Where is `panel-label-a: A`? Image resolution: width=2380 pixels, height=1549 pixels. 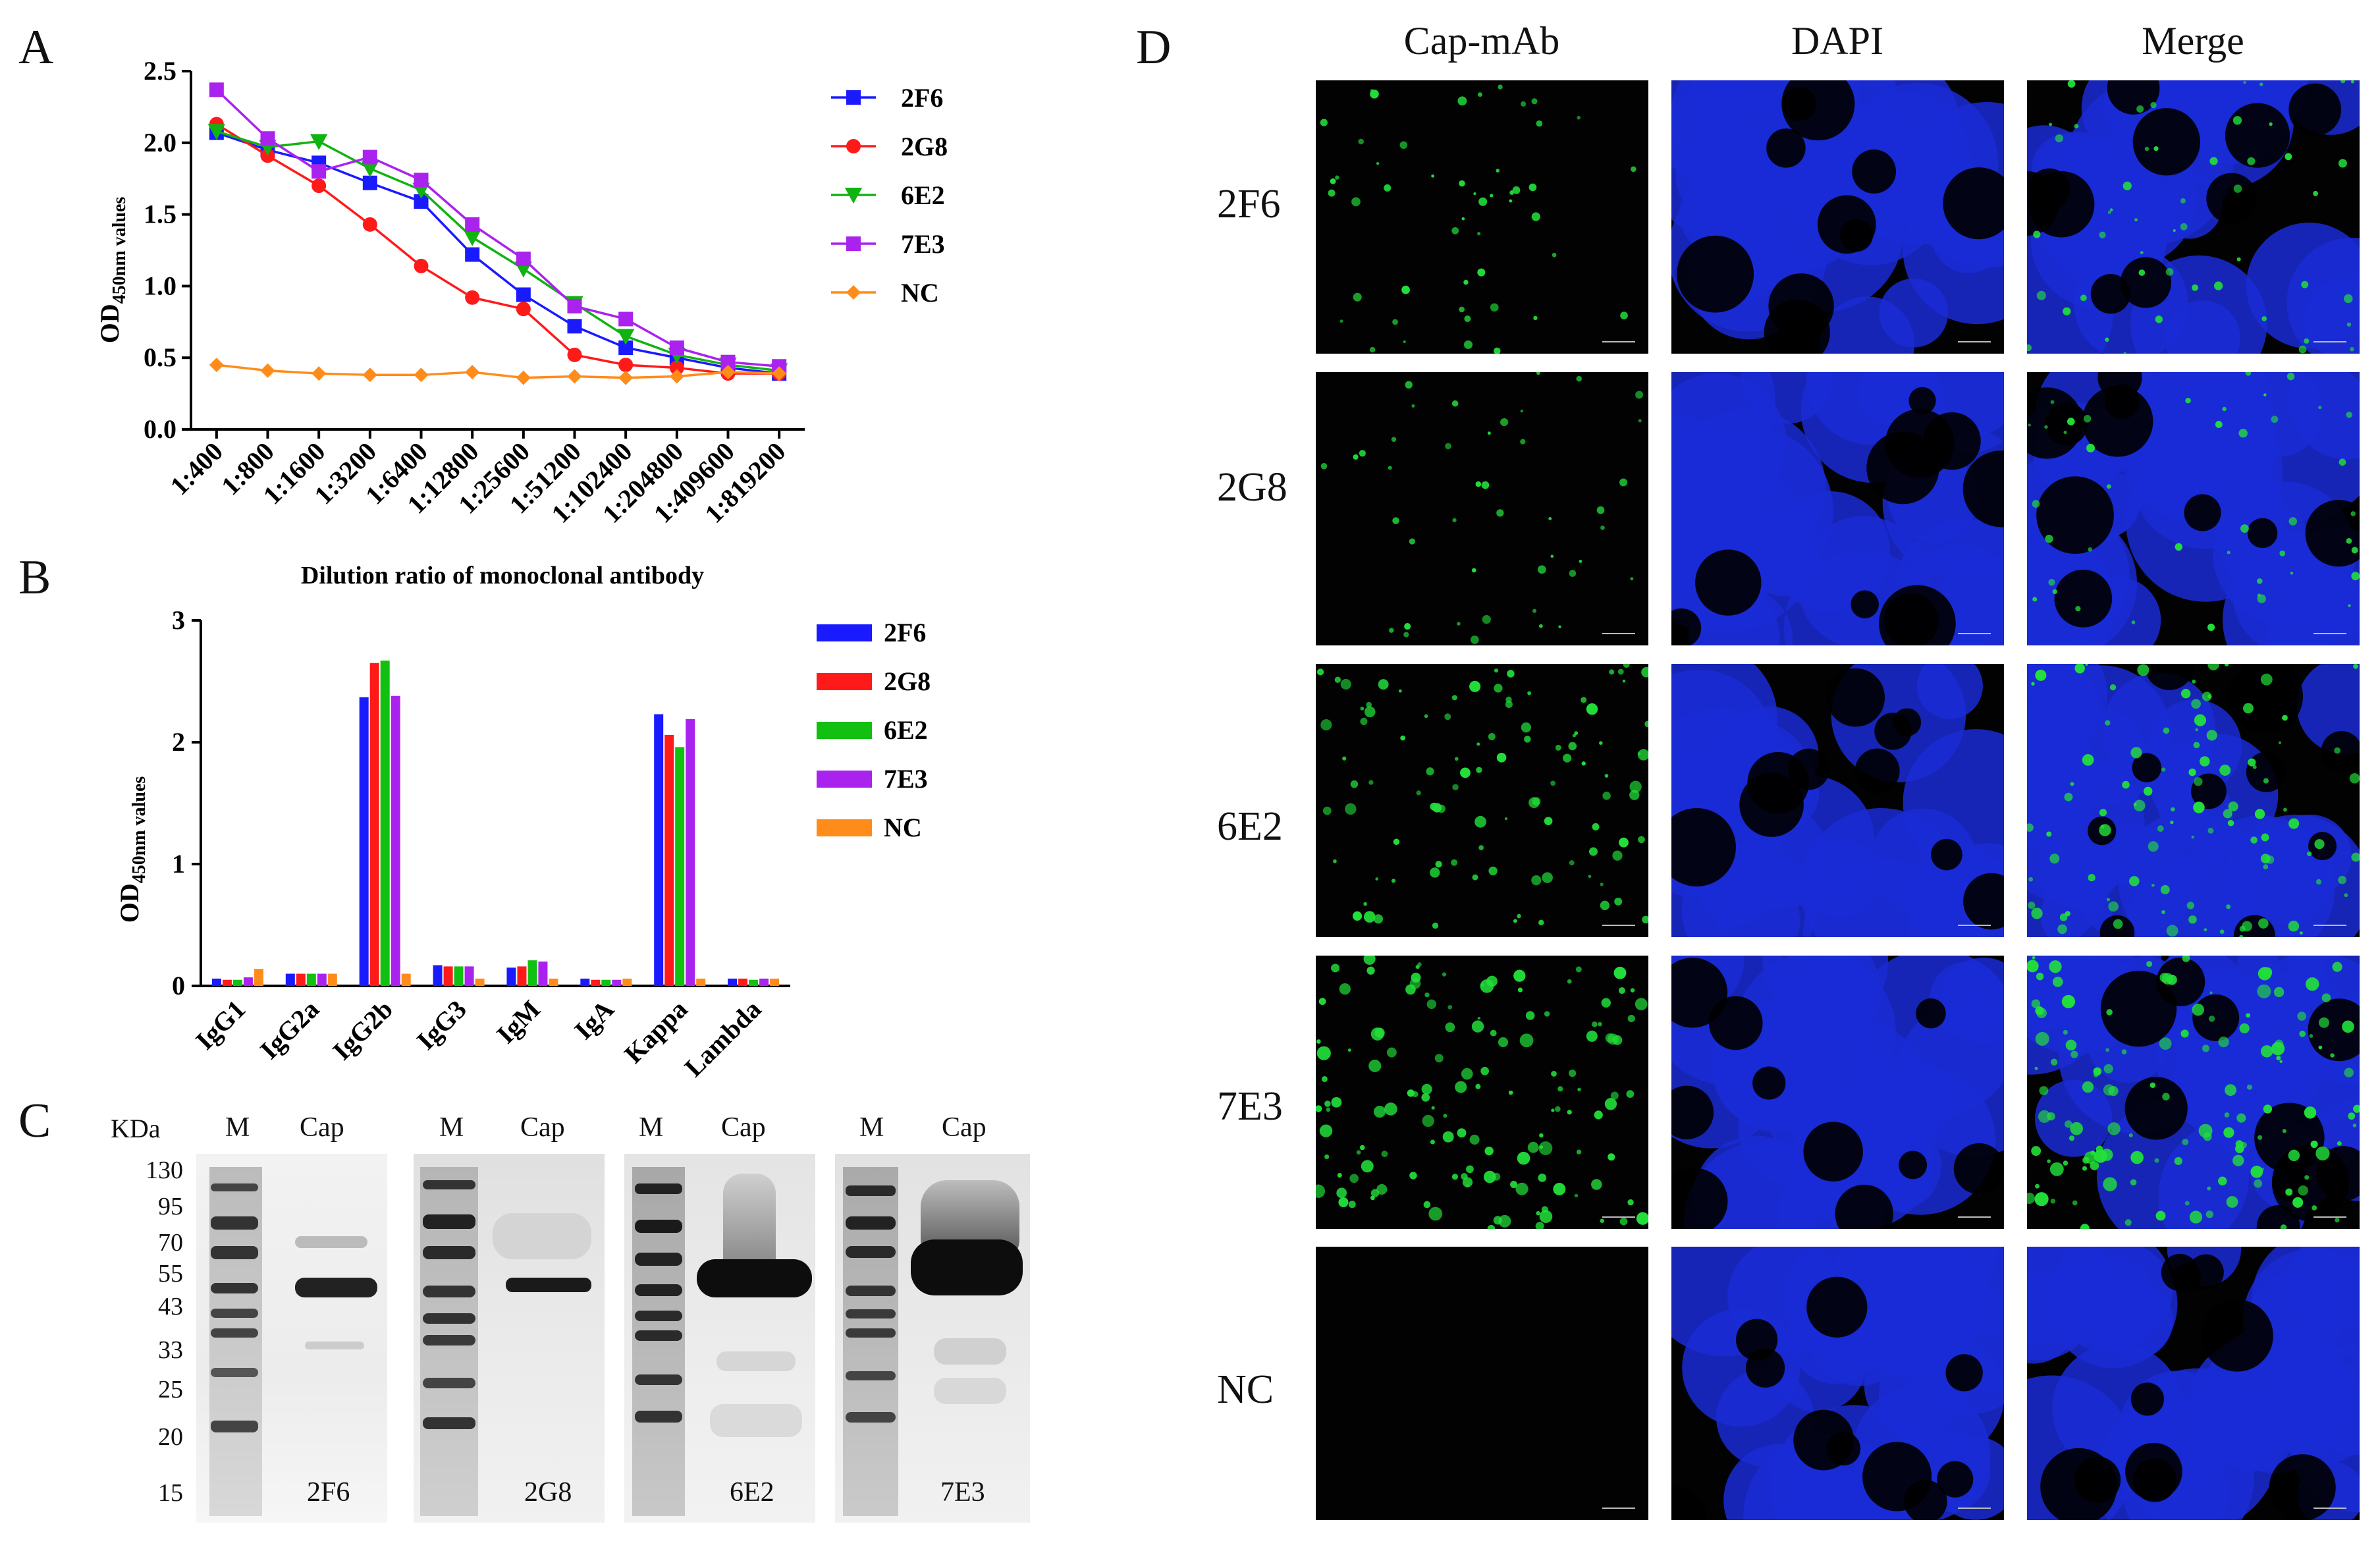 panel-label-a: A is located at coordinates (36, 47).